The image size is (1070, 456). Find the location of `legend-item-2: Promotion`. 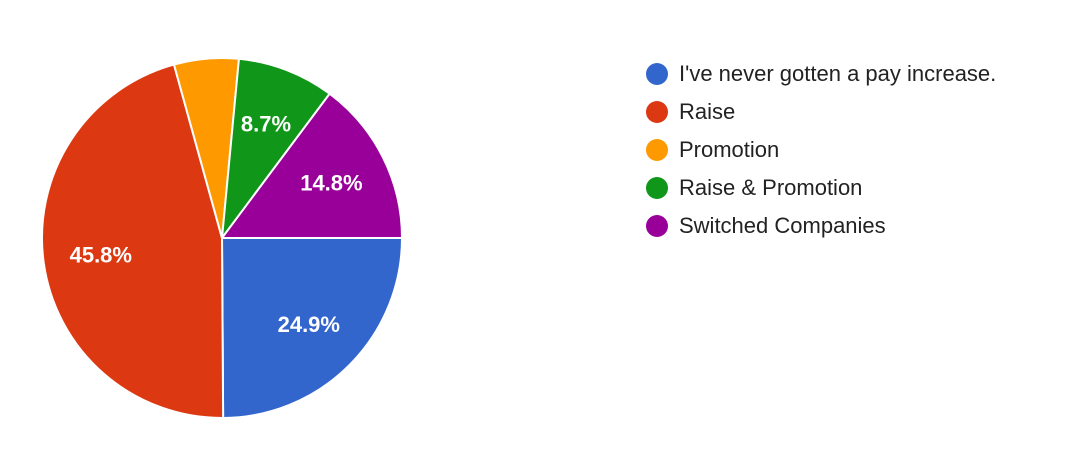

legend-item-2: Promotion is located at coordinates (821, 150).